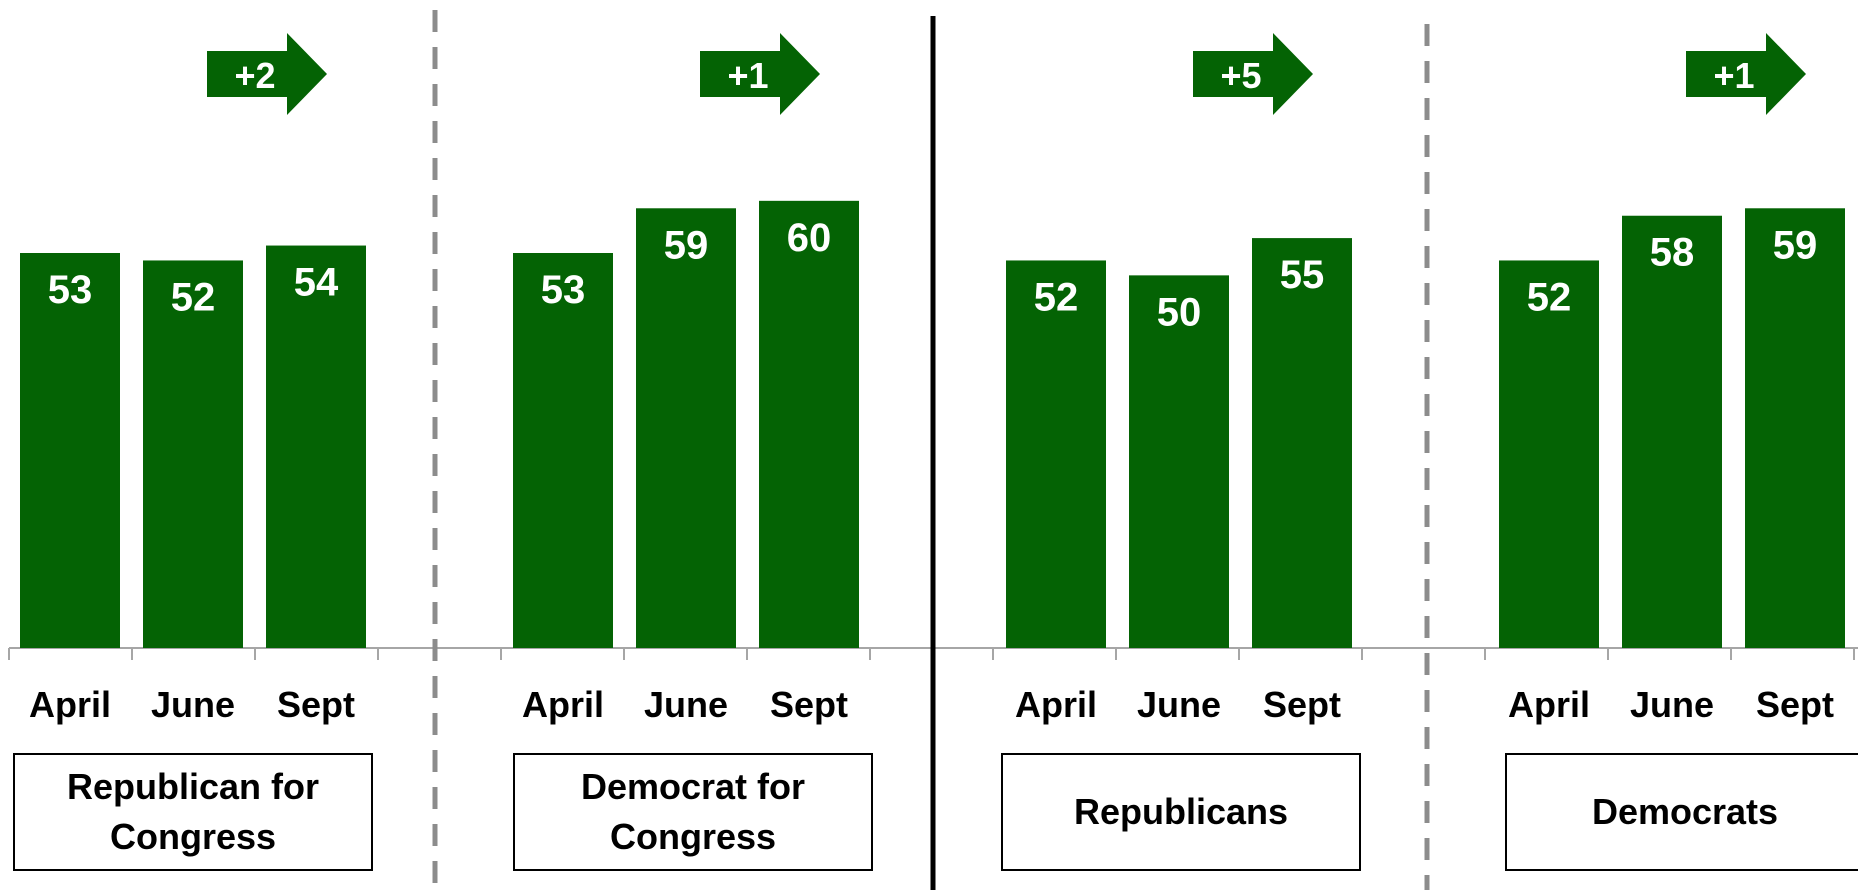 This screenshot has height=890, width=1858. What do you see at coordinates (316, 283) in the screenshot?
I see `bar-value-label: 54` at bounding box center [316, 283].